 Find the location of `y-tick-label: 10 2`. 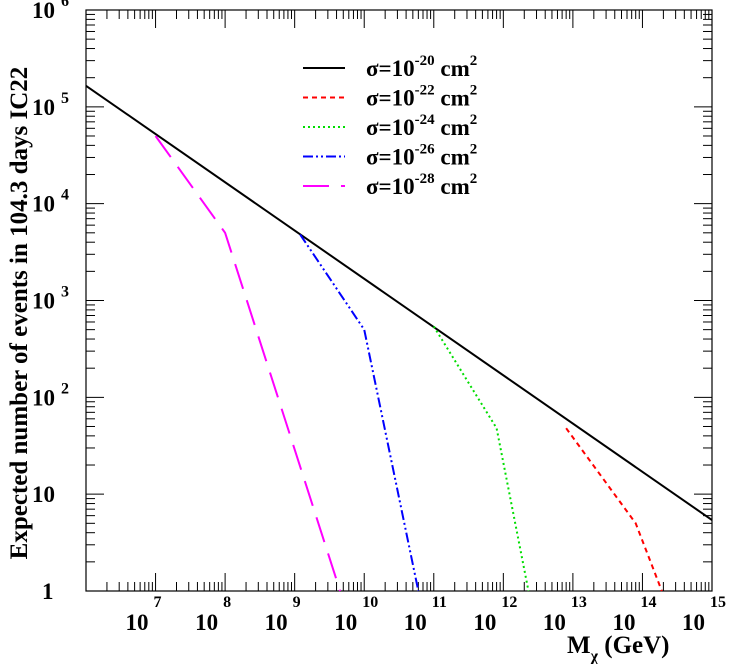

y-tick-label: 10 2 is located at coordinates (50, 395).